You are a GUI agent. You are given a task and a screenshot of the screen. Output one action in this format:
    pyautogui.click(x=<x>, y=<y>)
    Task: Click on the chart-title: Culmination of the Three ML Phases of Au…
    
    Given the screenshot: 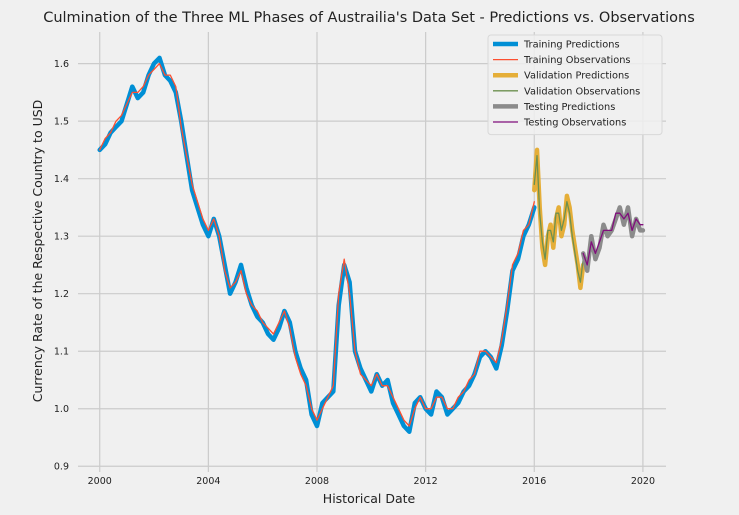 What is the action you would take?
    pyautogui.click(x=369, y=18)
    